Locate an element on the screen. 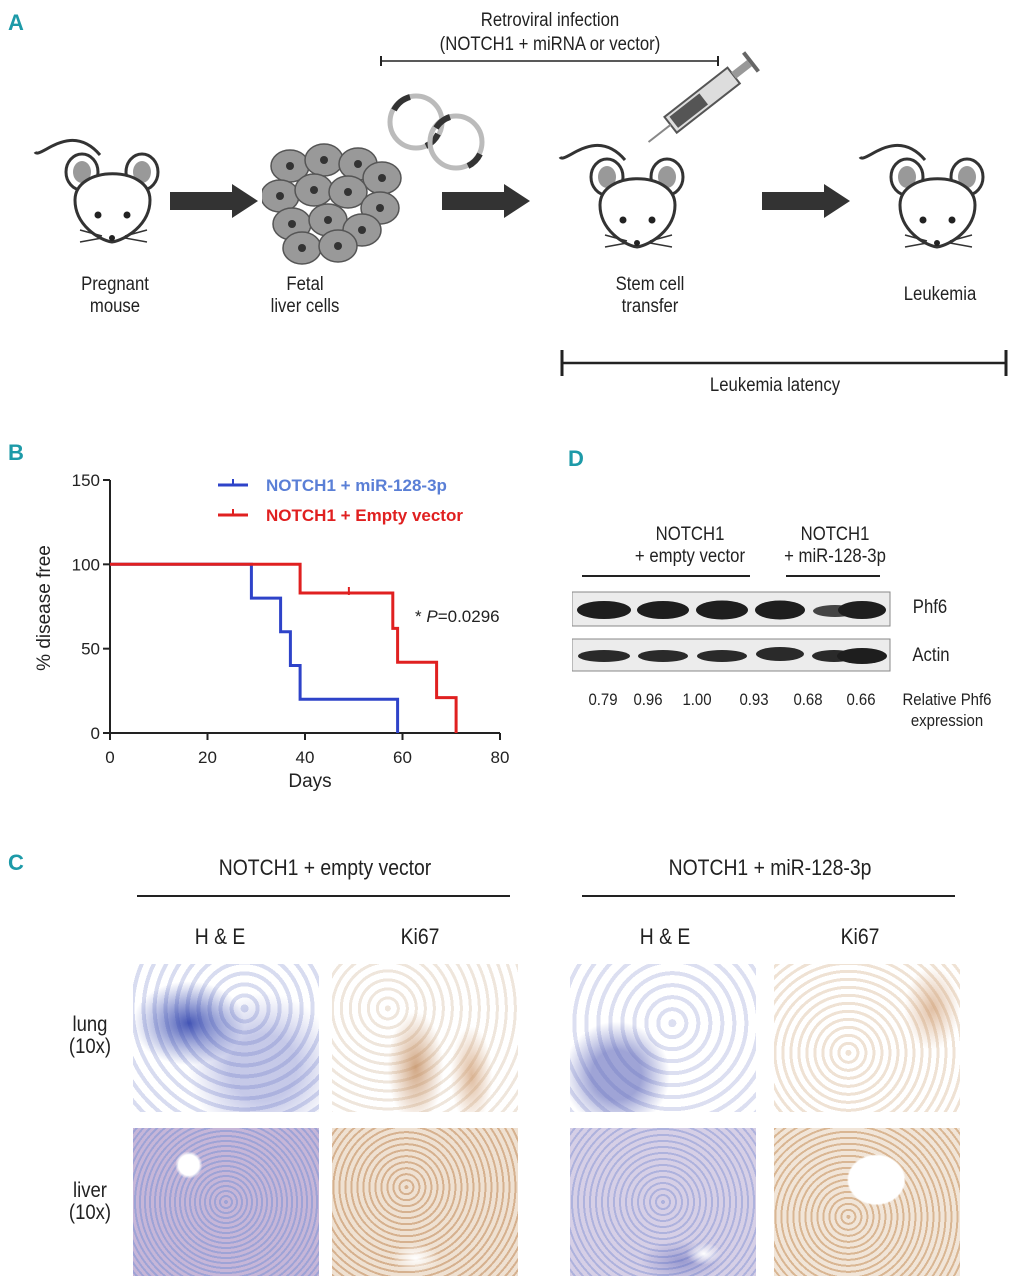  x-tick-label: 60 is located at coordinates (402, 757).